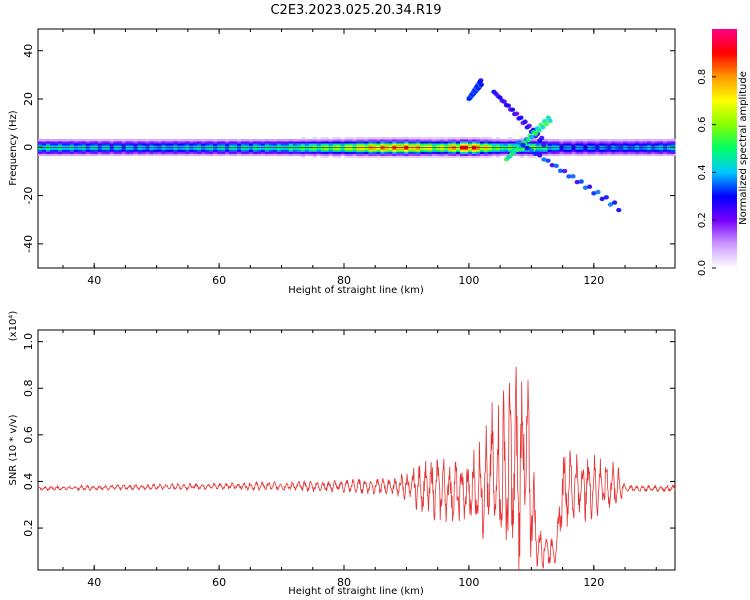 Image resolution: width=750 pixels, height=600 pixels. Describe the element at coordinates (475, 90) in the screenshot. I see `heatmap-feature-upper-streak` at that location.